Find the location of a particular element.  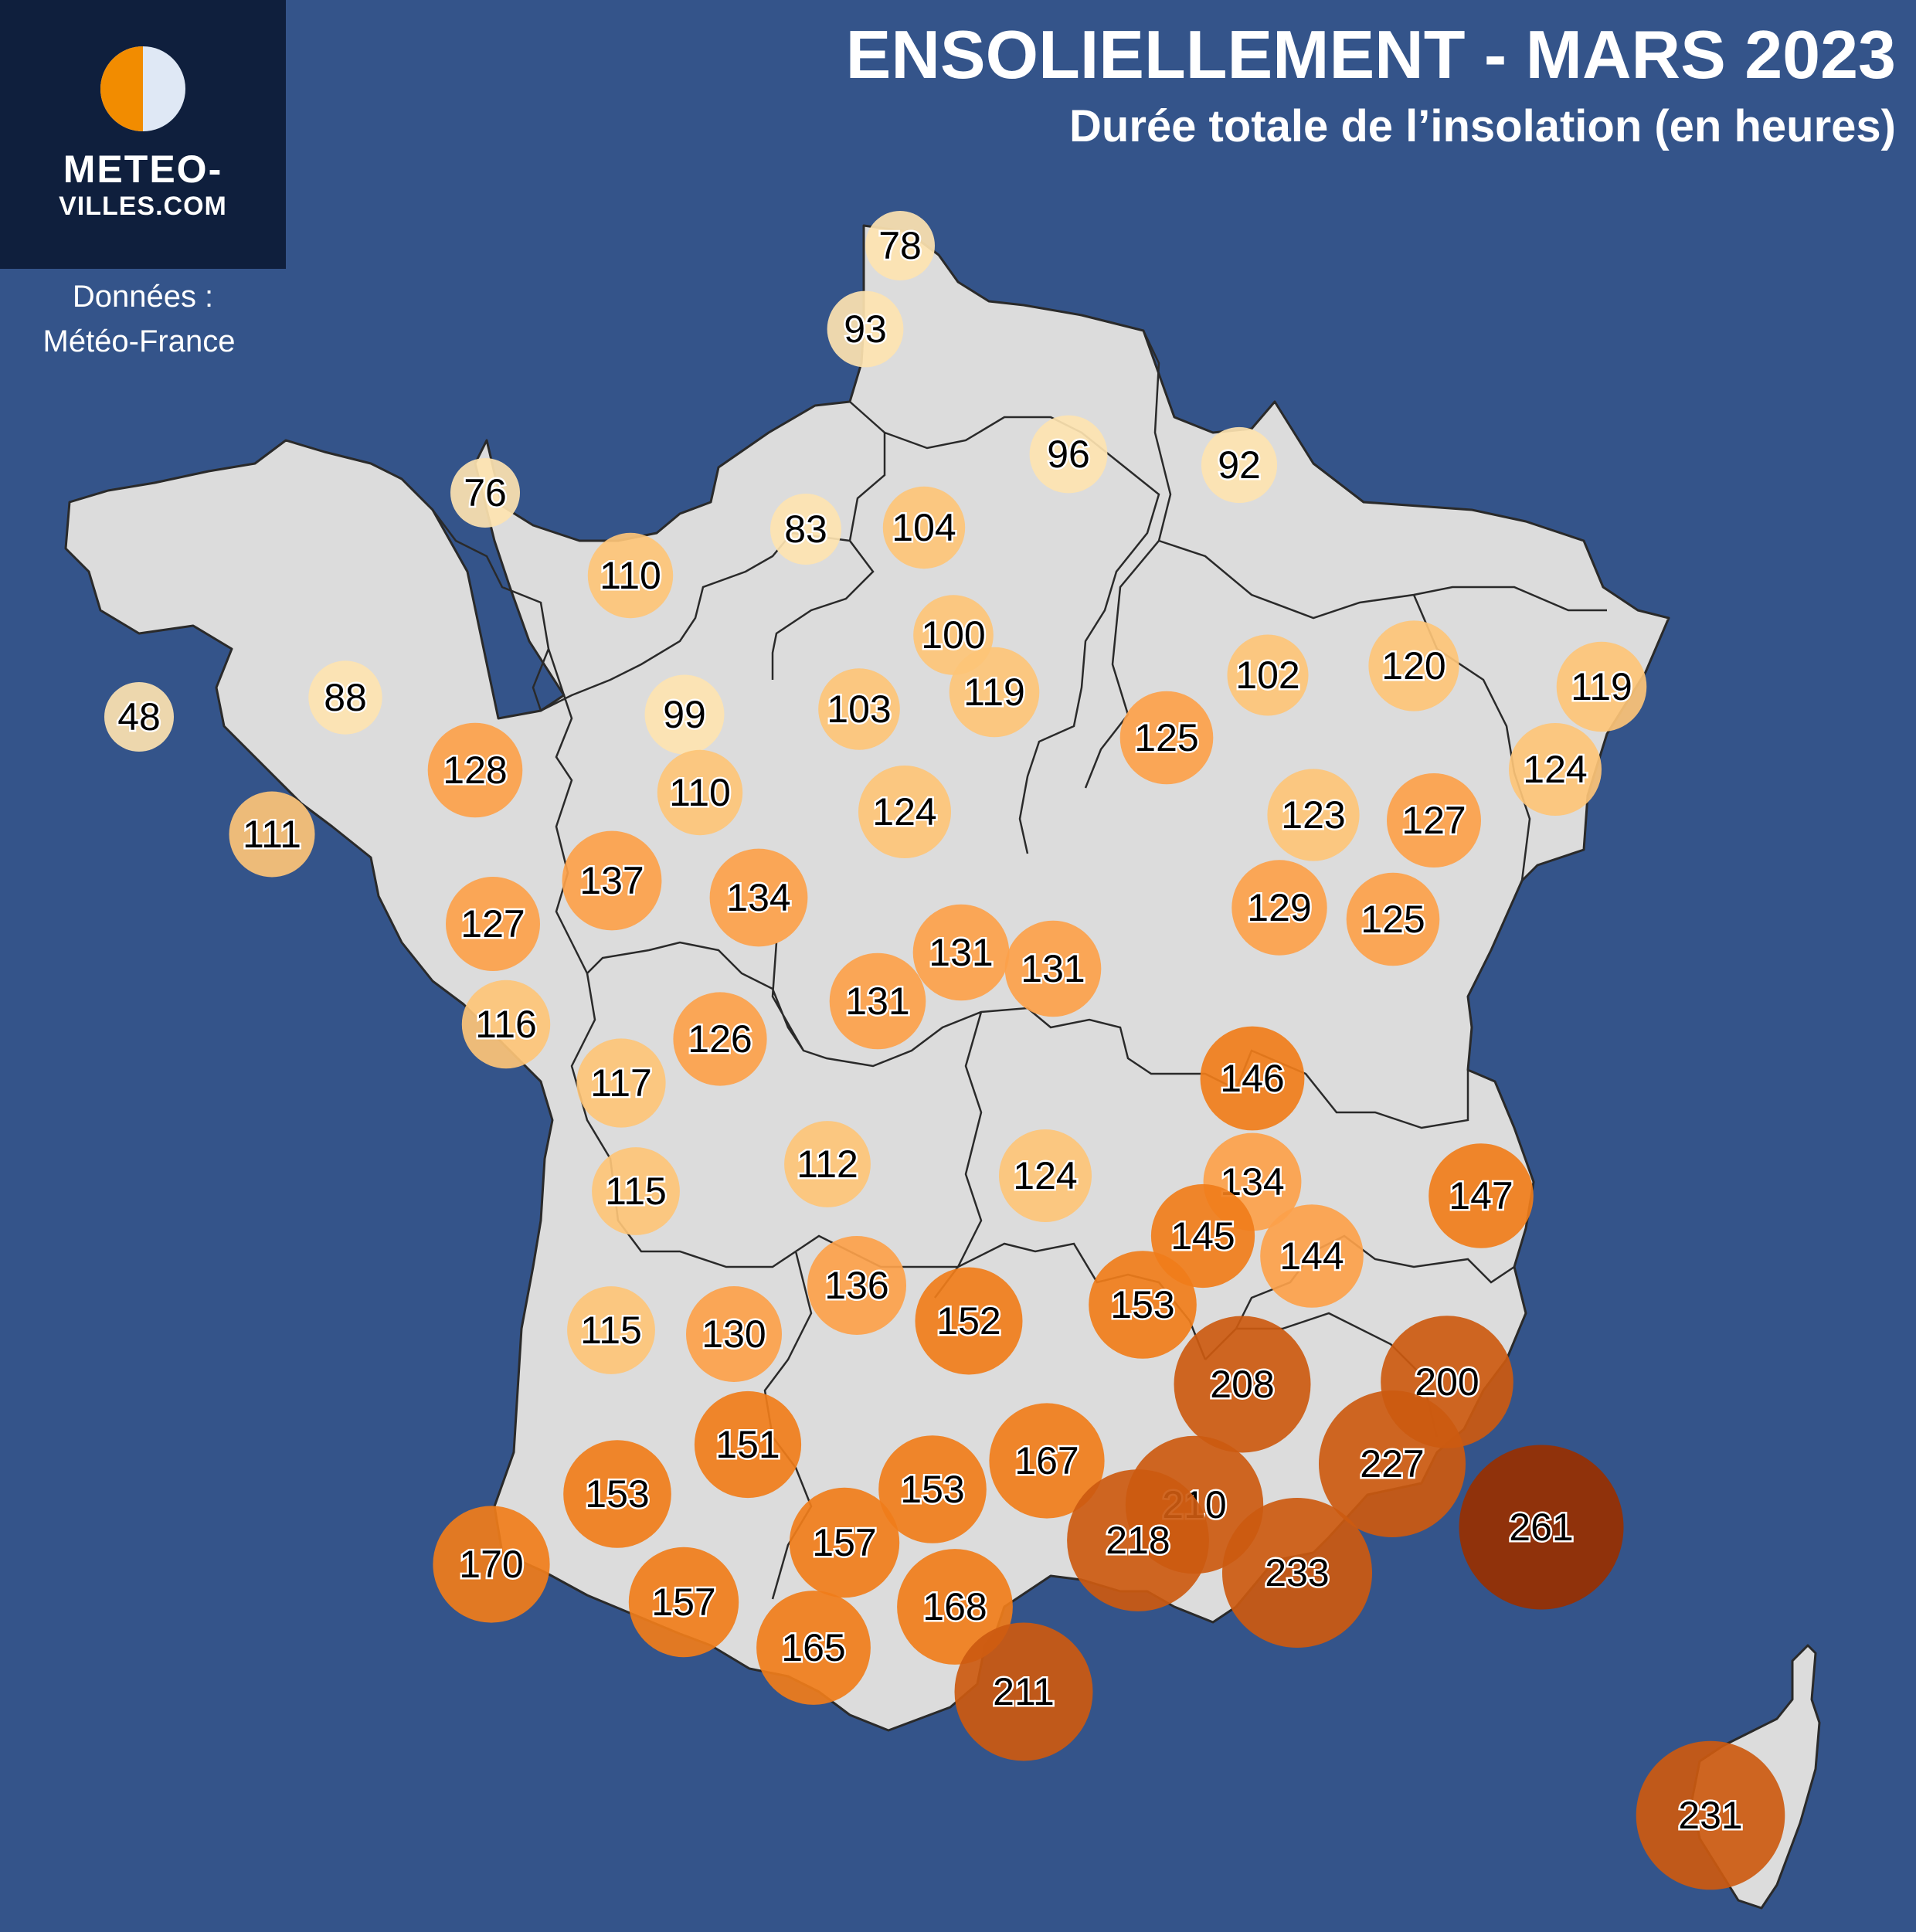

station-value-label: 147 is located at coordinates (1481, 1196).